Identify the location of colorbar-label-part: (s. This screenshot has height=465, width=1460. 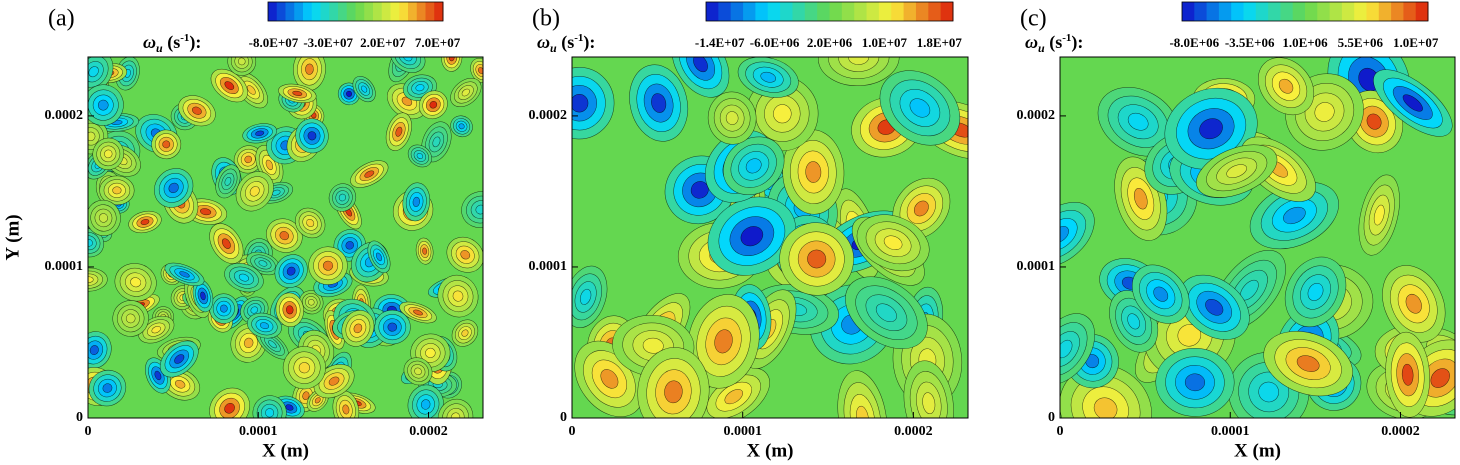
(566, 42).